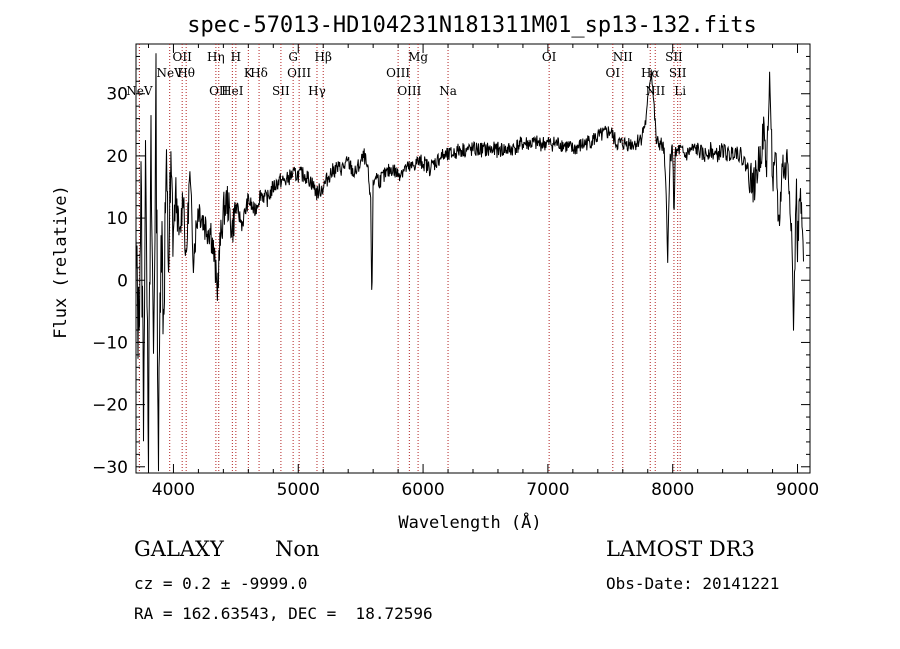  I want to click on object-class-label: GALAXY, so click(179, 549).